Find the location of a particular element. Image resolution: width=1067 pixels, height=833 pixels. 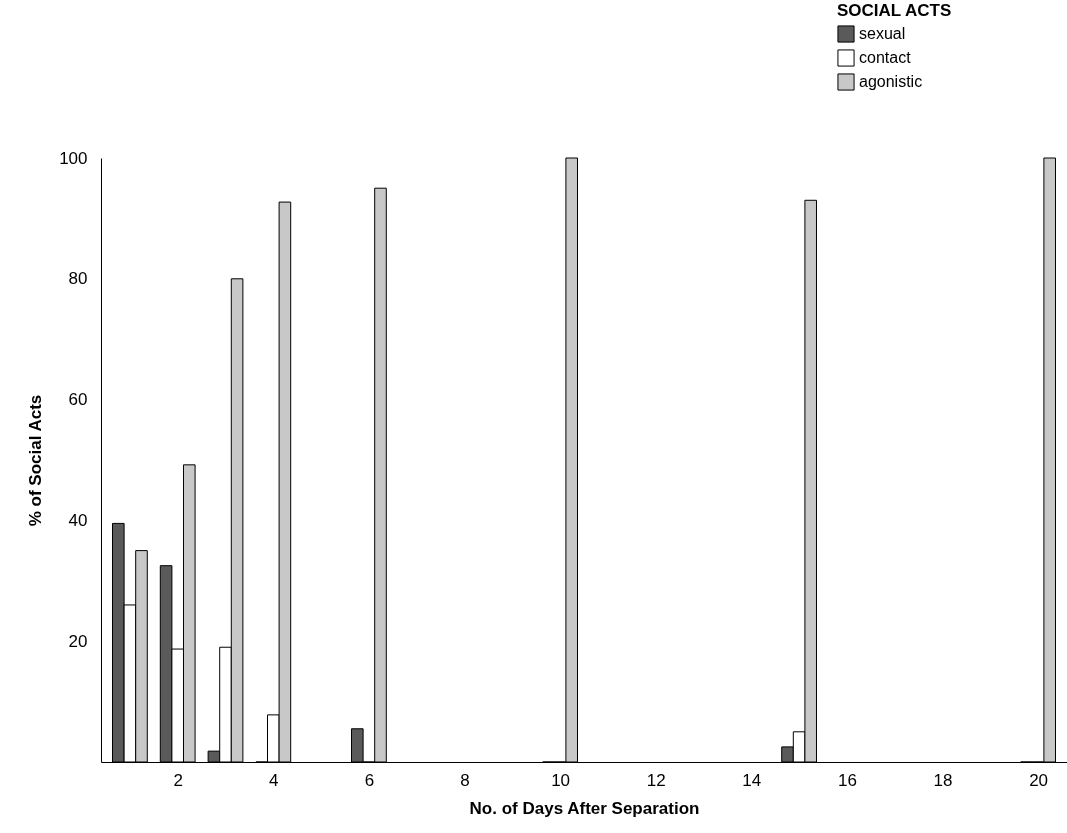

y-tick-label: 40 is located at coordinates (78, 520).